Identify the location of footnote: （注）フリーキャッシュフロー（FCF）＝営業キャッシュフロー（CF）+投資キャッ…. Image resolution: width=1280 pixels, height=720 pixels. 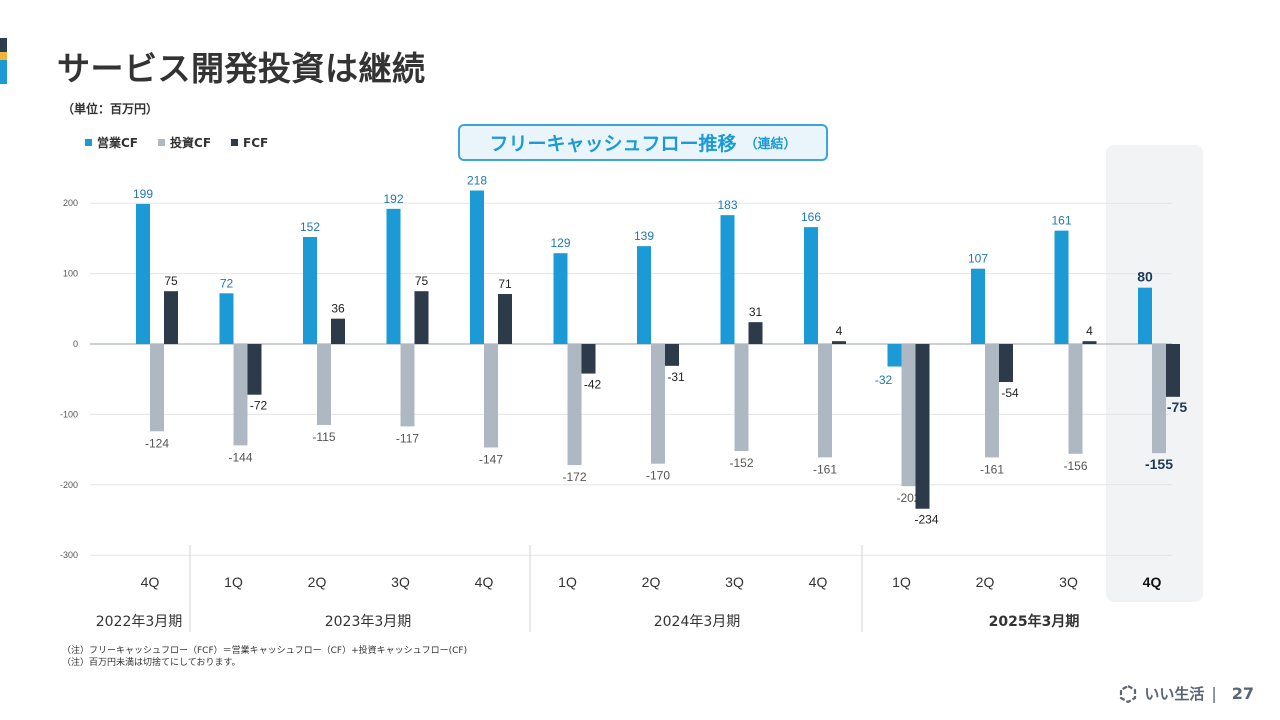
(265, 651).